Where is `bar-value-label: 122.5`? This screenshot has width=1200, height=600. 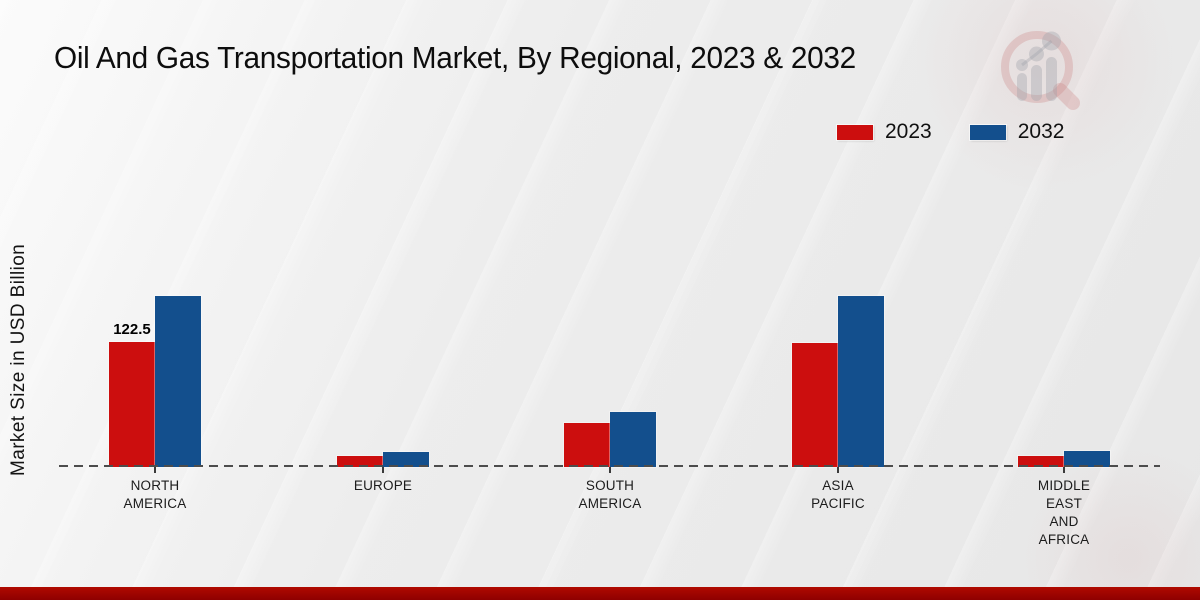 bar-value-label: 122.5 is located at coordinates (132, 329).